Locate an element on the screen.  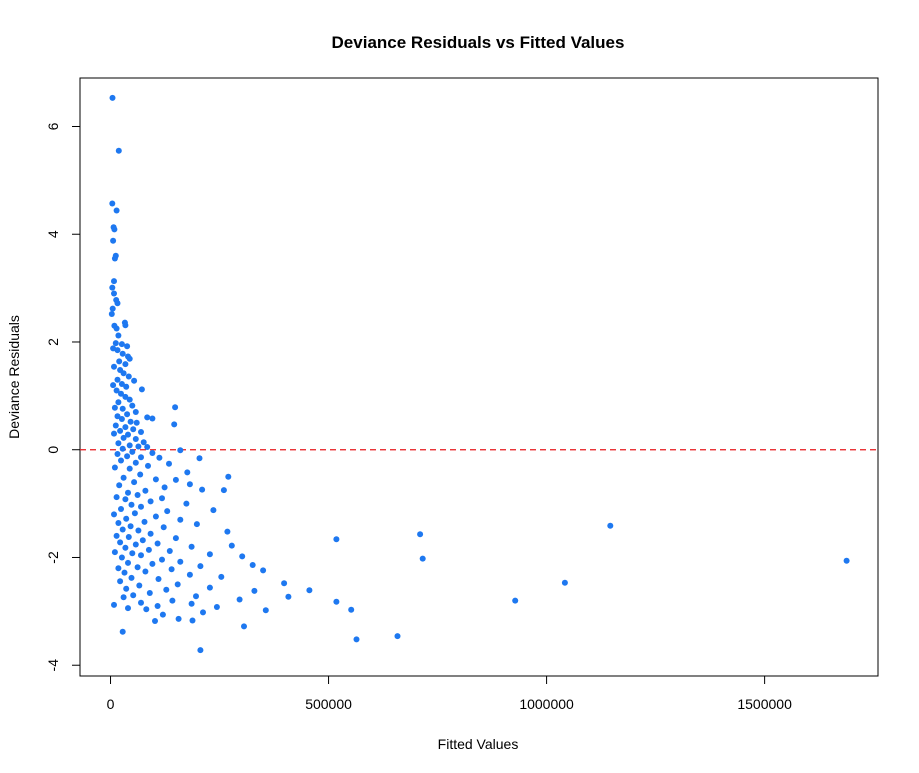
x-tick-label: 500000 is located at coordinates (328, 704).